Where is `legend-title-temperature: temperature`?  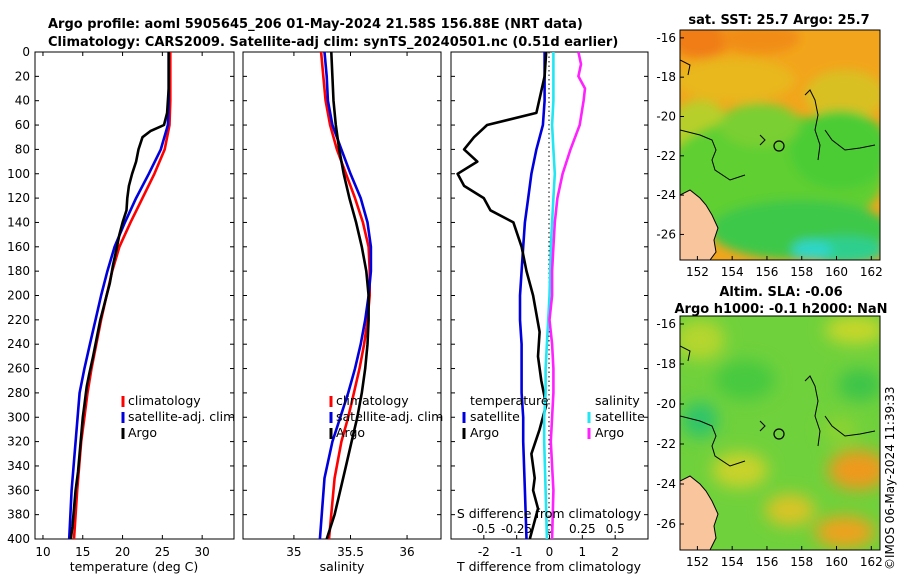 legend-title-temperature: temperature is located at coordinates (509, 400).